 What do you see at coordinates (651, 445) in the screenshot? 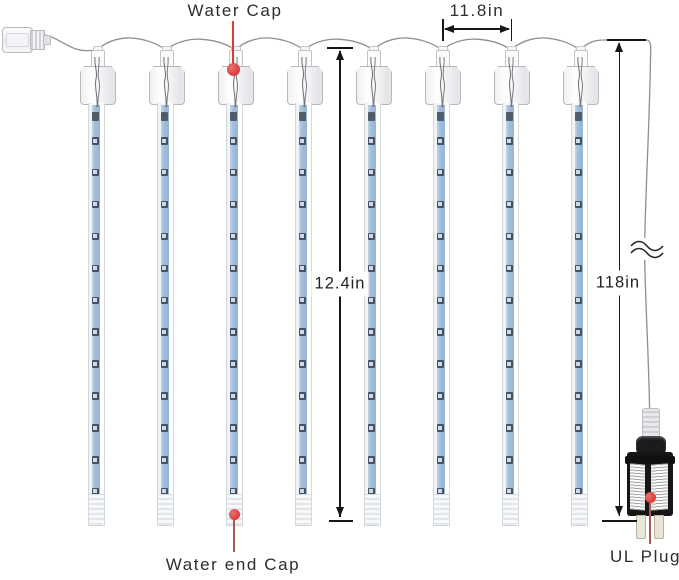
I see `plug-collar` at bounding box center [651, 445].